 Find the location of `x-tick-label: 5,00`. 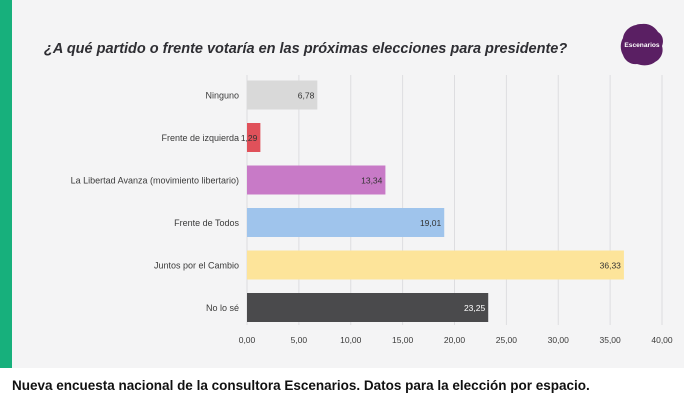

x-tick-label: 5,00 is located at coordinates (299, 340).